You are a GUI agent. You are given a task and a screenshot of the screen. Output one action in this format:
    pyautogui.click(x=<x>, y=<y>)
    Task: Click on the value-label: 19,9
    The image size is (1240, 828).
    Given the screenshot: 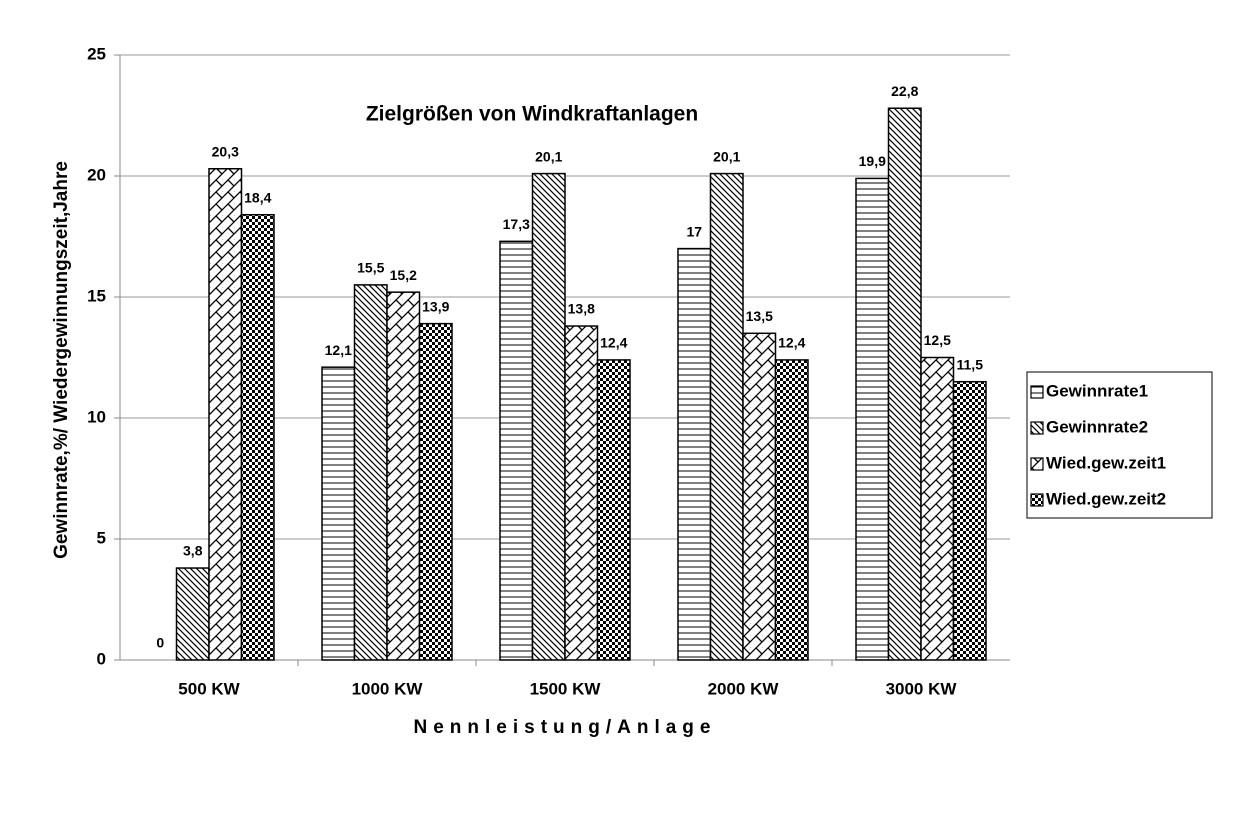 What is the action you would take?
    pyautogui.click(x=872, y=161)
    